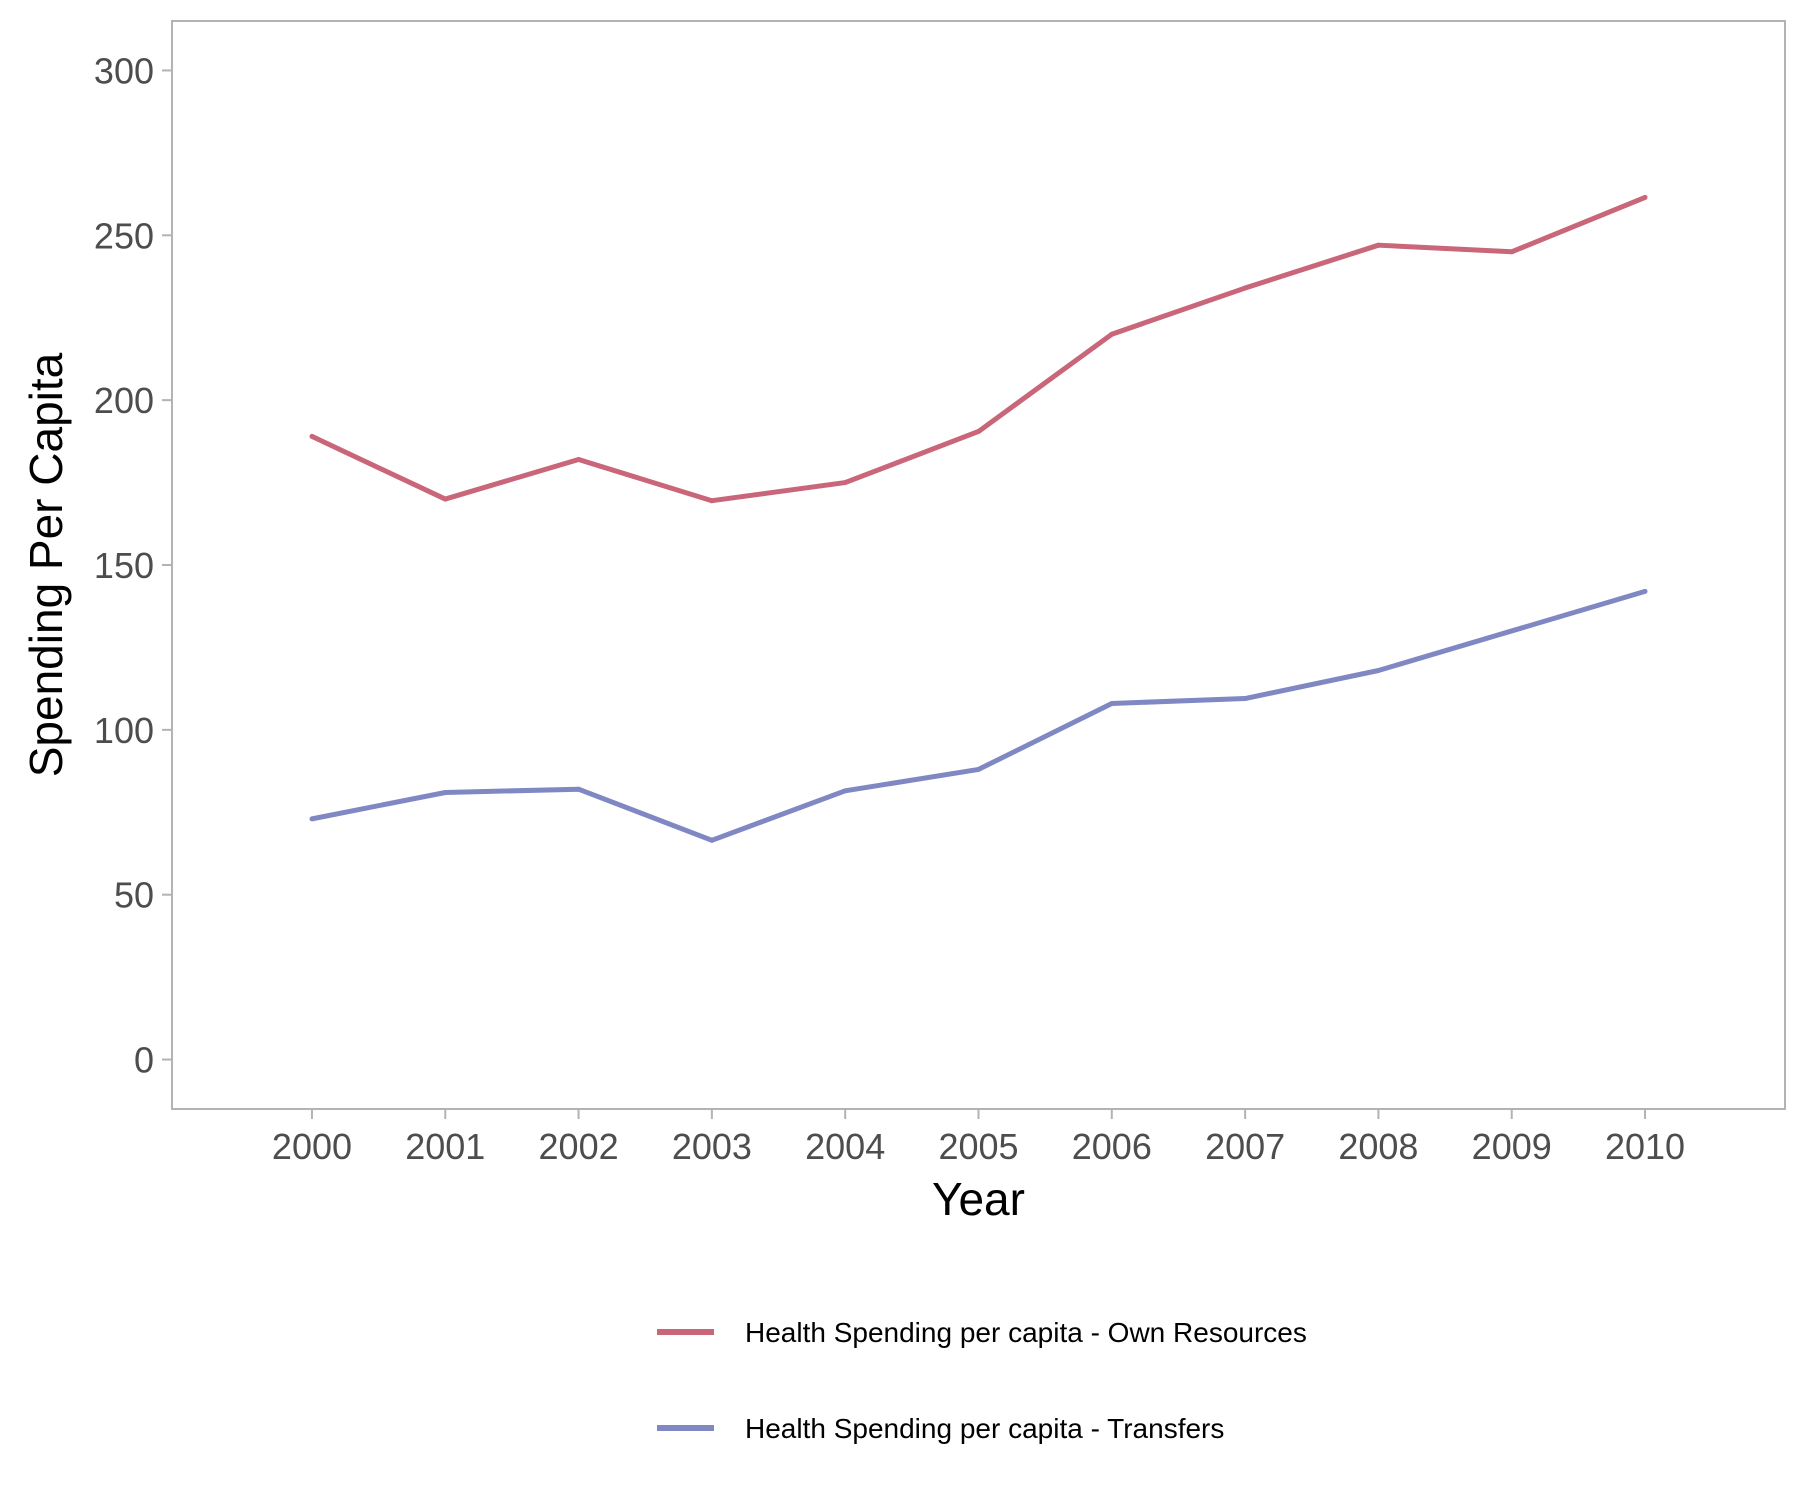 This screenshot has height=1500, width=1800. What do you see at coordinates (124, 70) in the screenshot?
I see `y-tick-label: 300` at bounding box center [124, 70].